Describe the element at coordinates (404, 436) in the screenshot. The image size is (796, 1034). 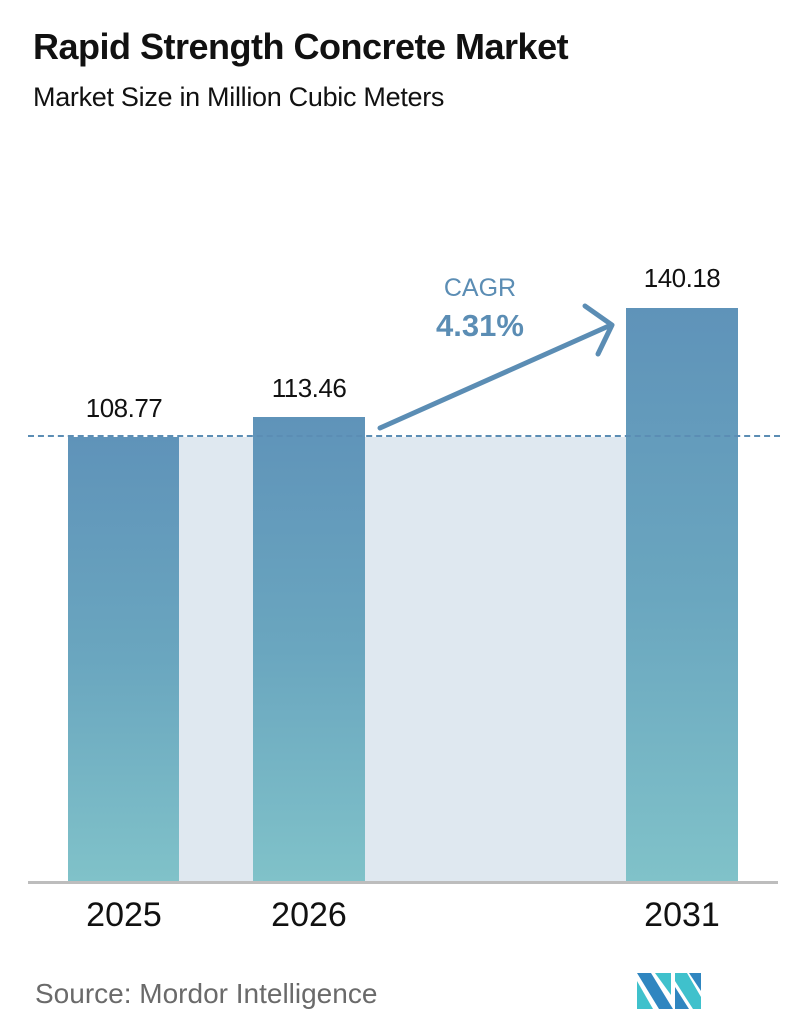
I see `reference-line` at that location.